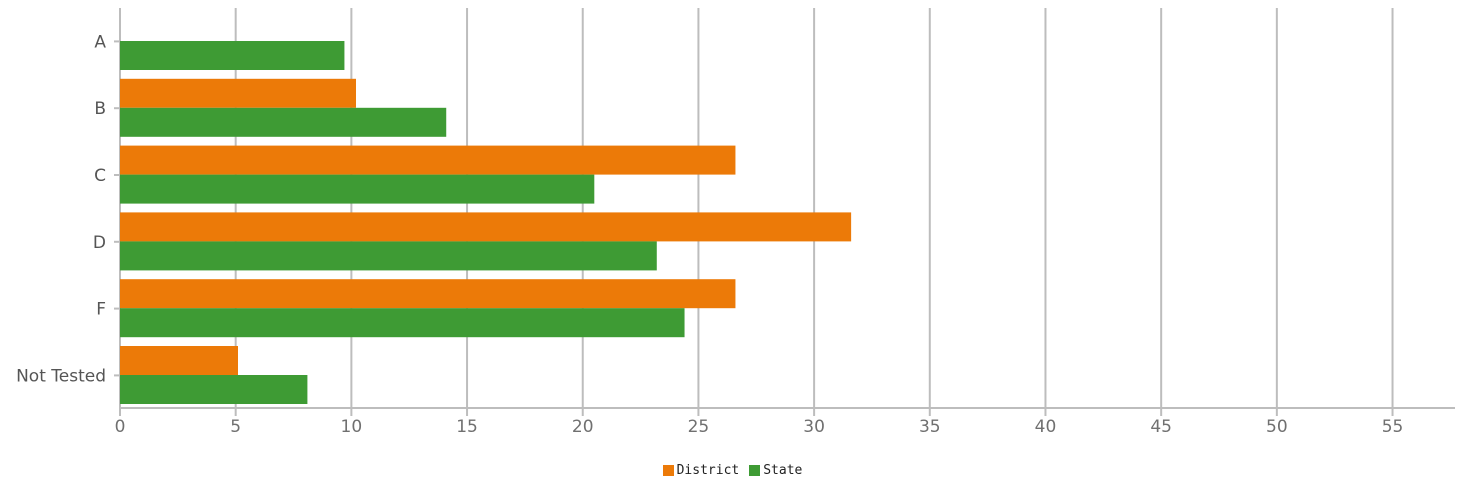 The image size is (1465, 493). Describe the element at coordinates (238, 93) in the screenshot. I see `bar-district-b` at that location.